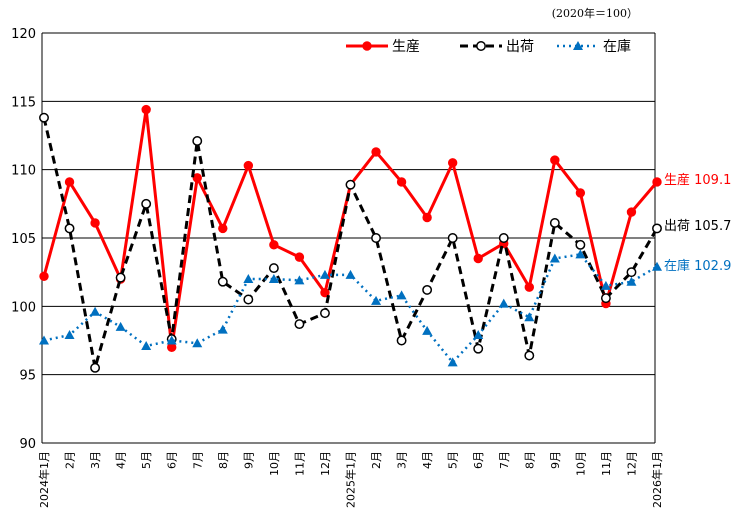  I want to click on x-tick-label: 10月, so click(274, 463).